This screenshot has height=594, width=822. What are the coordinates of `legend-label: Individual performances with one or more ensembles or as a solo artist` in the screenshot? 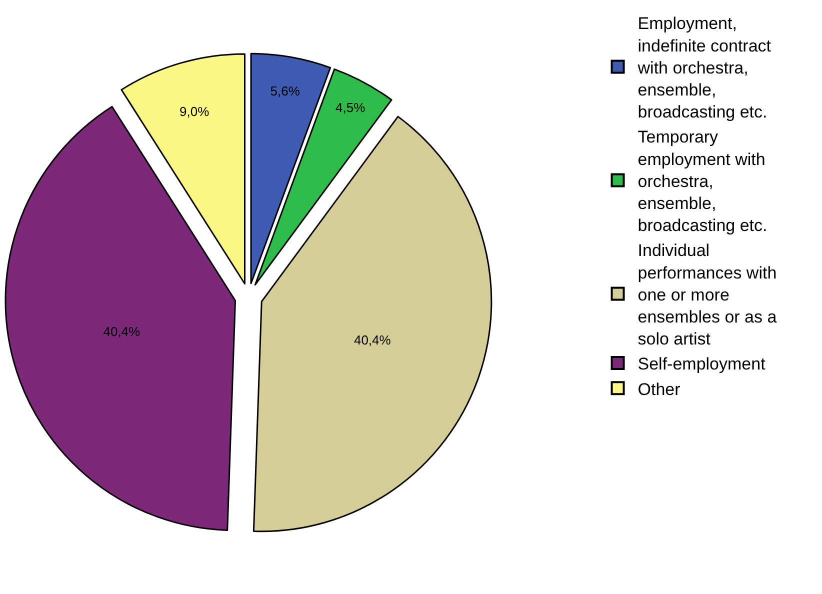 It's located at (708, 295).